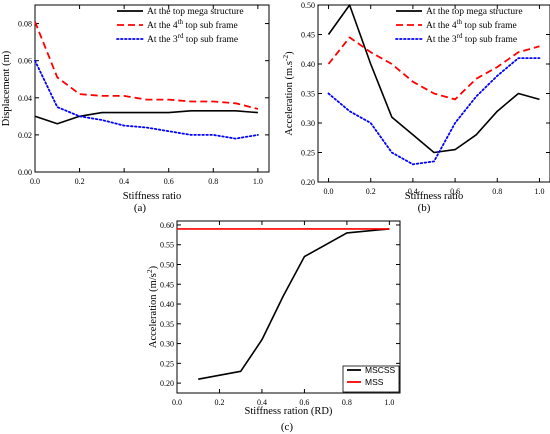  Describe the element at coordinates (289, 411) in the screenshot. I see `x-axis-label: Stiffness ration (RD)` at that location.